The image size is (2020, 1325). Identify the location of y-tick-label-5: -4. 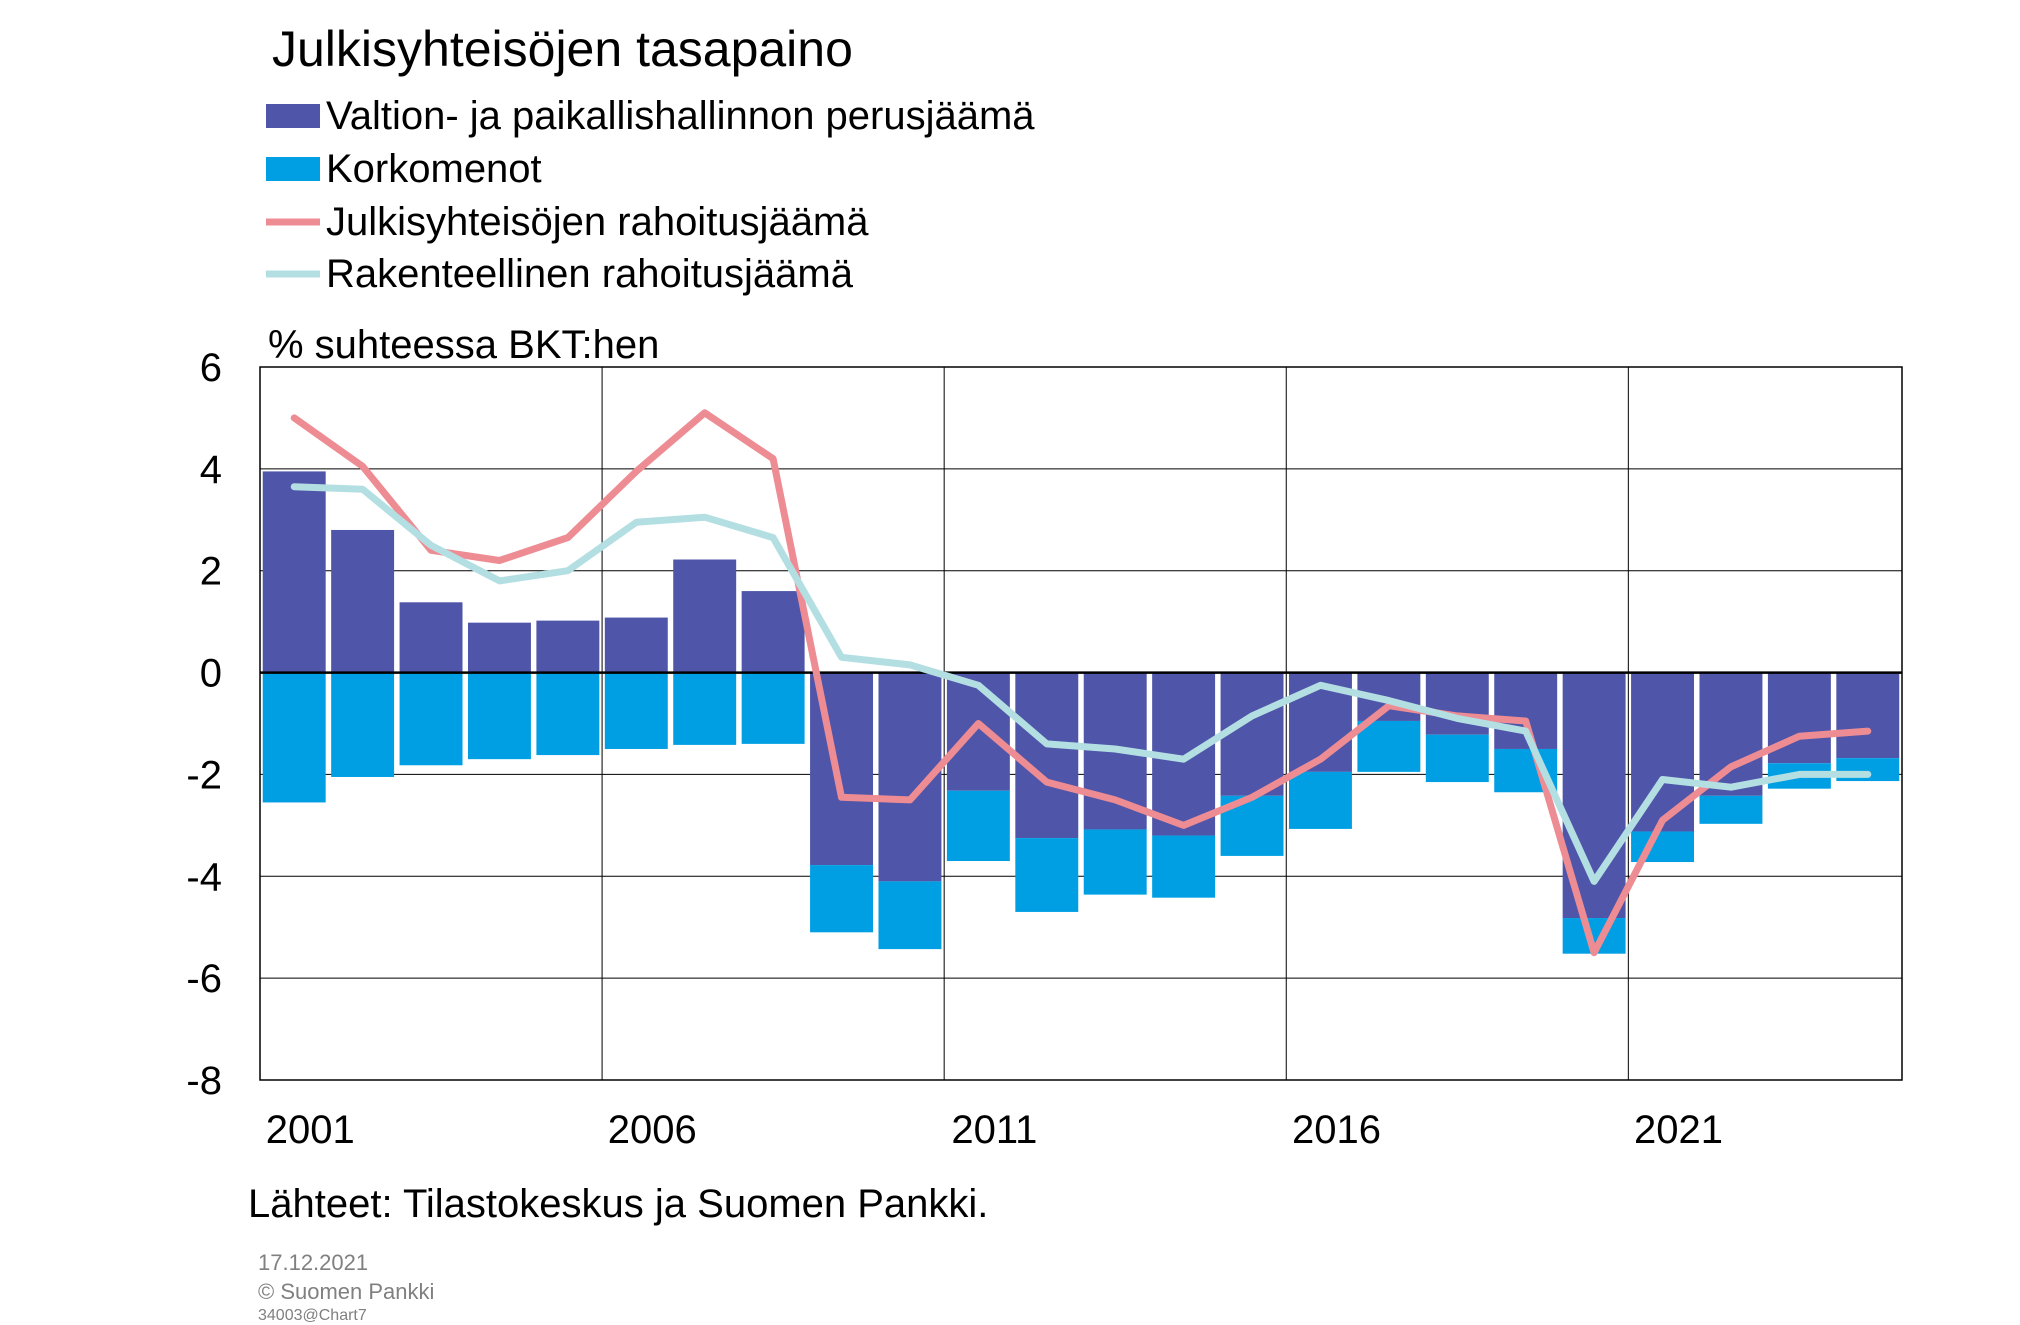
(204, 877).